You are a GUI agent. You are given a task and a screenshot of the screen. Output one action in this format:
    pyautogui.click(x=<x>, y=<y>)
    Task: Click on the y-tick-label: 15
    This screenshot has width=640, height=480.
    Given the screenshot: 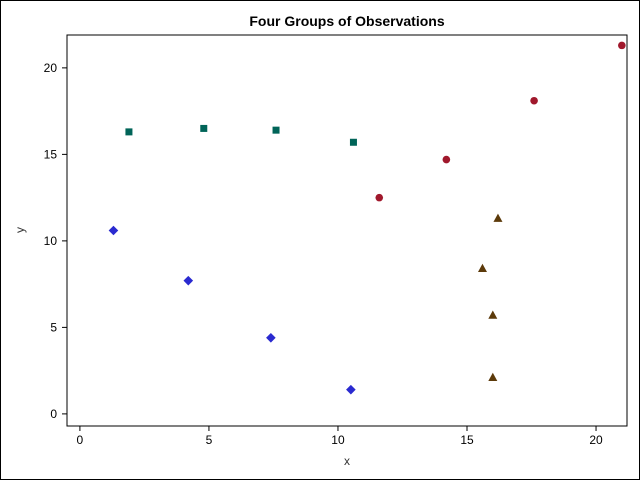 What is the action you would take?
    pyautogui.click(x=51, y=154)
    